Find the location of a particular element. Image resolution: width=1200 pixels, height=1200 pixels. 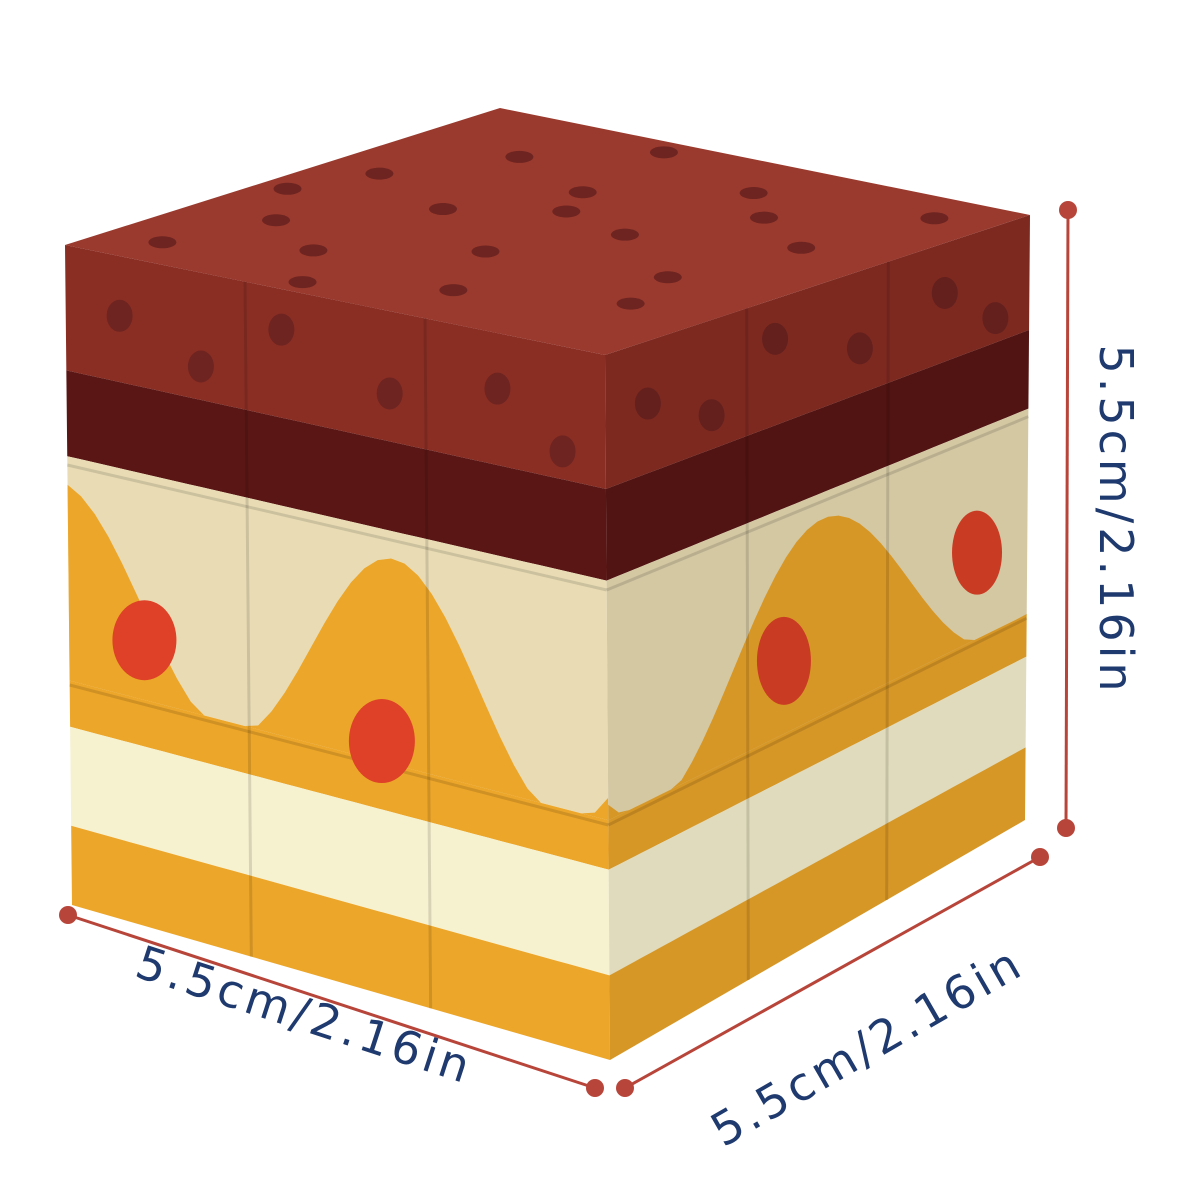

left-bottom-orange-layer is located at coordinates (340, 942).